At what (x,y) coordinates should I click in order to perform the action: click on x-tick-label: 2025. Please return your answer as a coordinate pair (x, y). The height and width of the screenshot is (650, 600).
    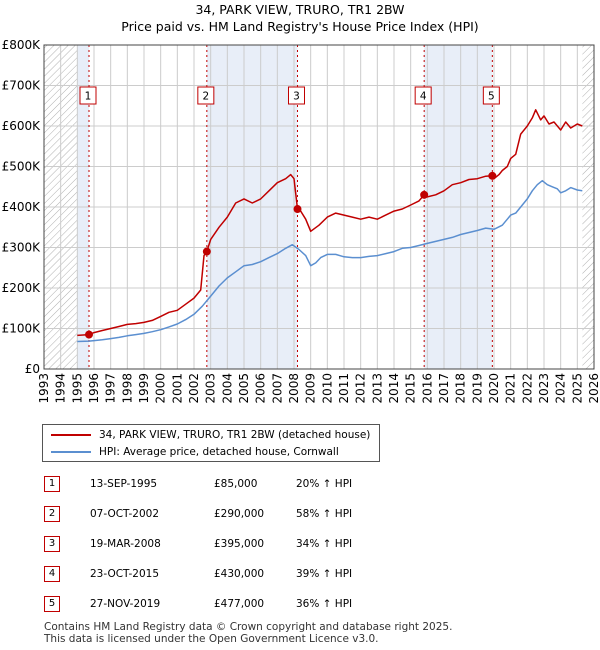
    Looking at the image, I should click on (577, 388).